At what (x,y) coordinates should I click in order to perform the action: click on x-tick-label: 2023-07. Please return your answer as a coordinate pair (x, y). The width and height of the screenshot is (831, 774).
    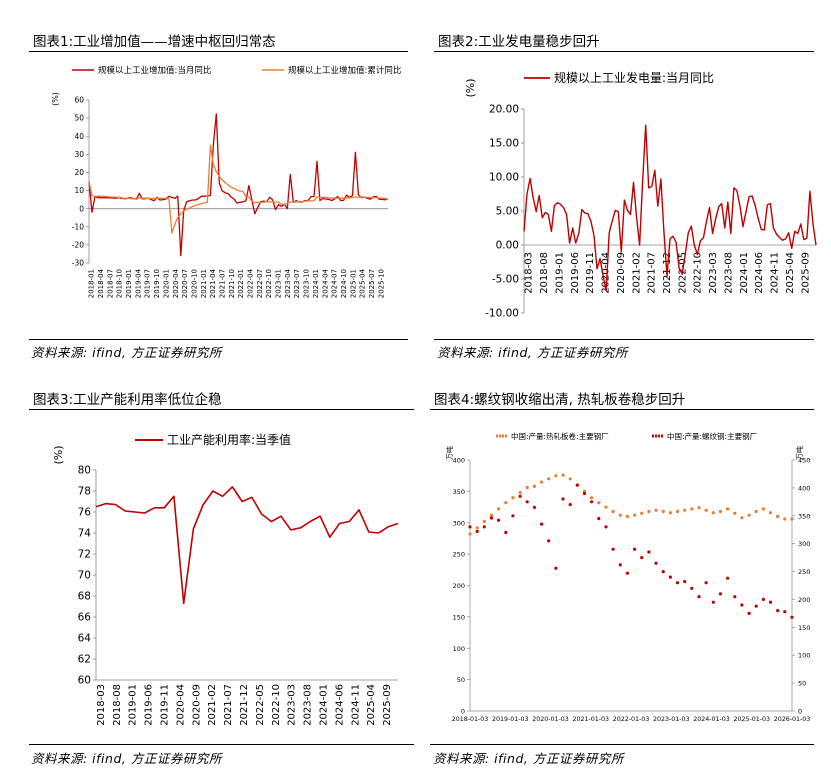
    Looking at the image, I should click on (297, 283).